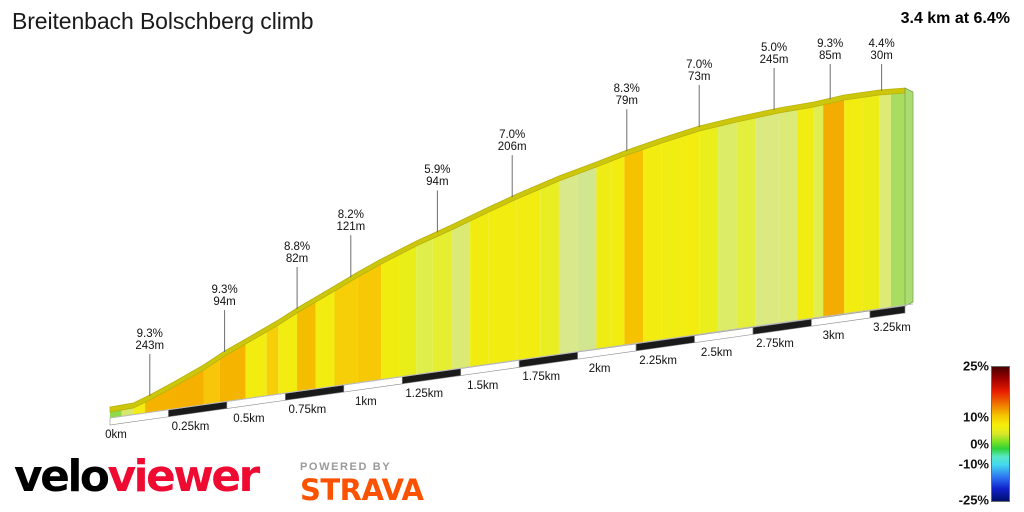  Describe the element at coordinates (881, 56) in the screenshot. I see `annotation-length: 30m` at that location.